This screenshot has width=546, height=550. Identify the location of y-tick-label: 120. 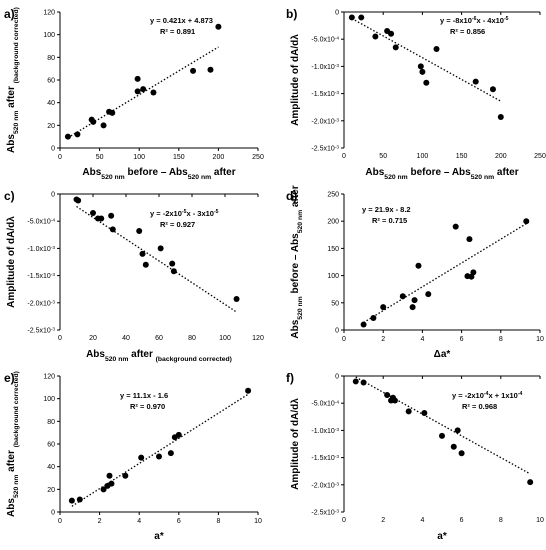
(49, 13).